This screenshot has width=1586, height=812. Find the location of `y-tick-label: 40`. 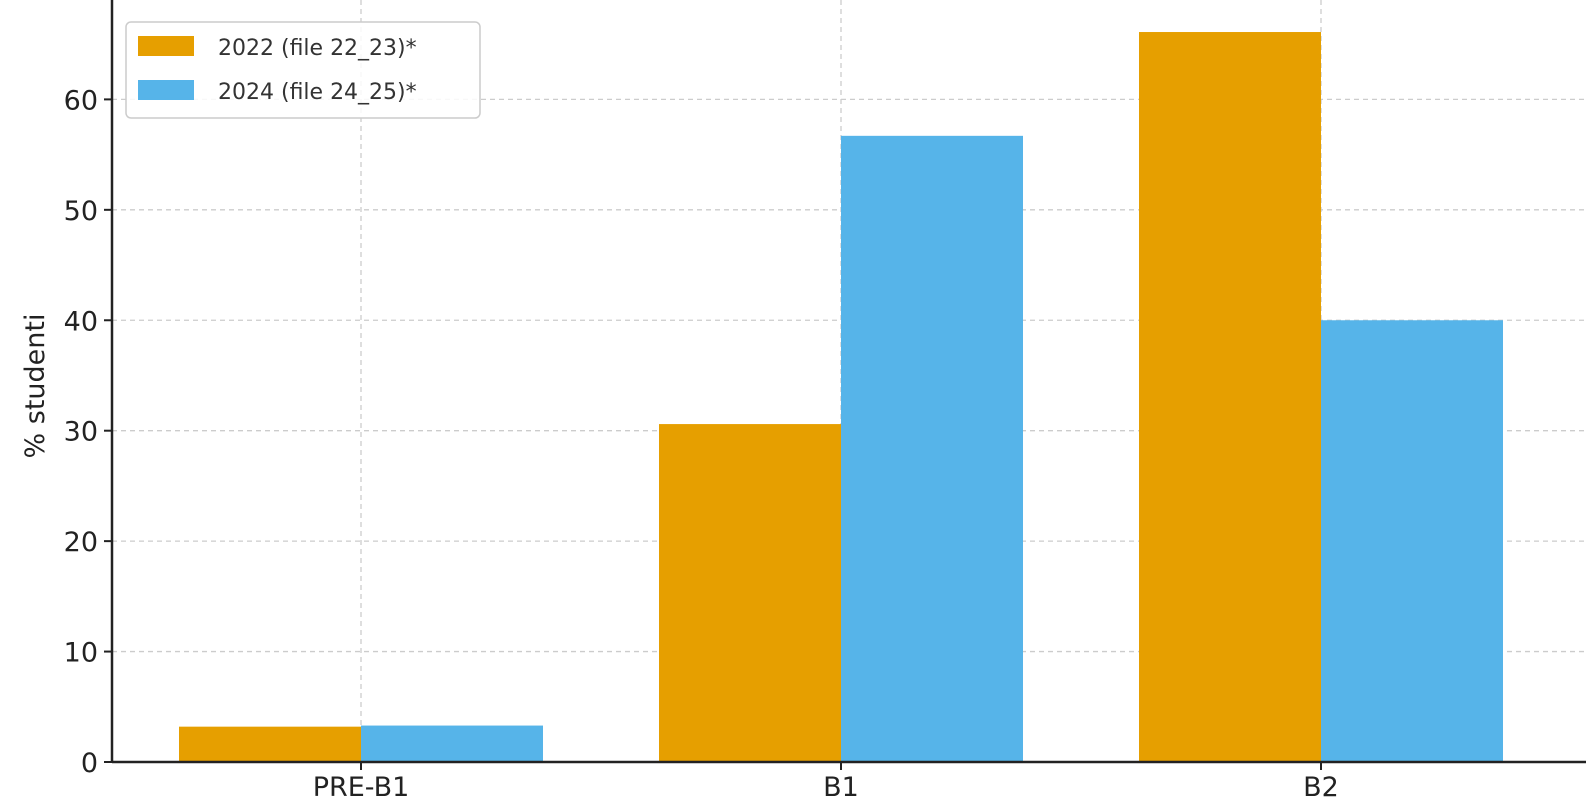

y-tick-label: 40 is located at coordinates (81, 321).